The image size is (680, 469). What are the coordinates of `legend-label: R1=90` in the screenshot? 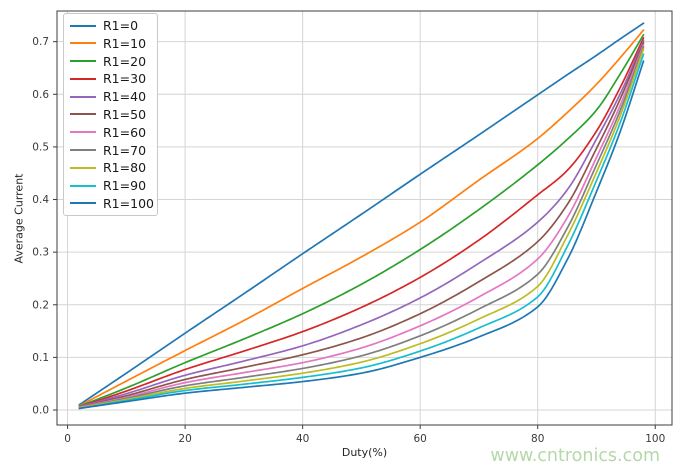 It's located at (125, 186).